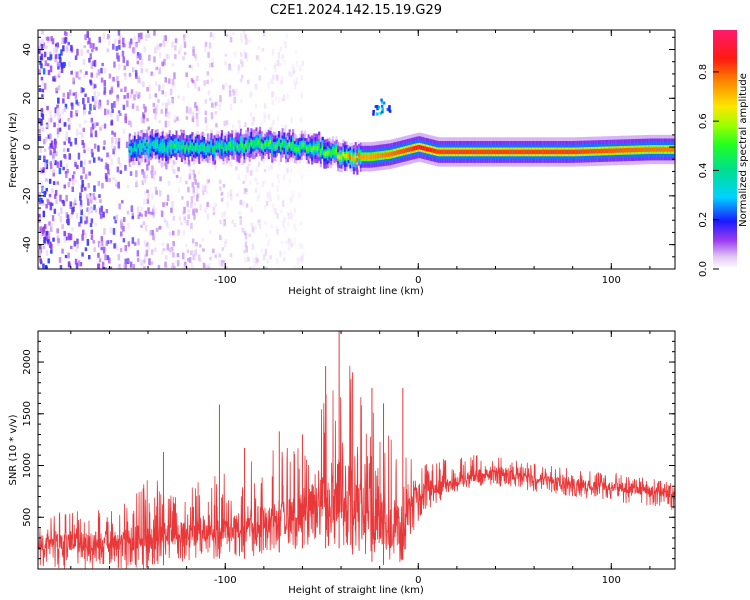  What do you see at coordinates (708, 170) in the screenshot?
I see `colorbar-ticks: 0.00.20.40.60.8` at bounding box center [708, 170].